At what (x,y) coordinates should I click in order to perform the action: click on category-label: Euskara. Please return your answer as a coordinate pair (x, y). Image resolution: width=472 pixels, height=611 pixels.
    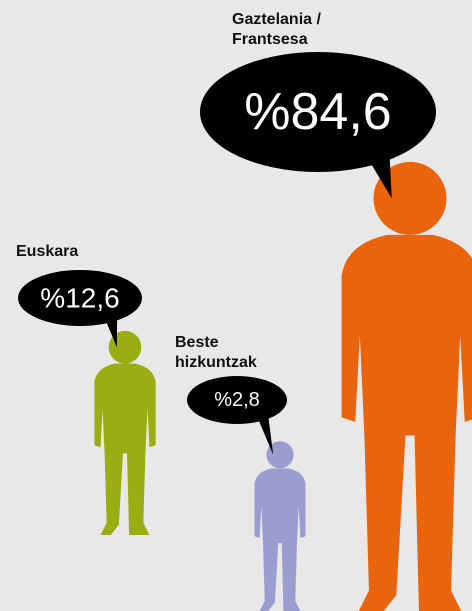
    Looking at the image, I should click on (47, 251).